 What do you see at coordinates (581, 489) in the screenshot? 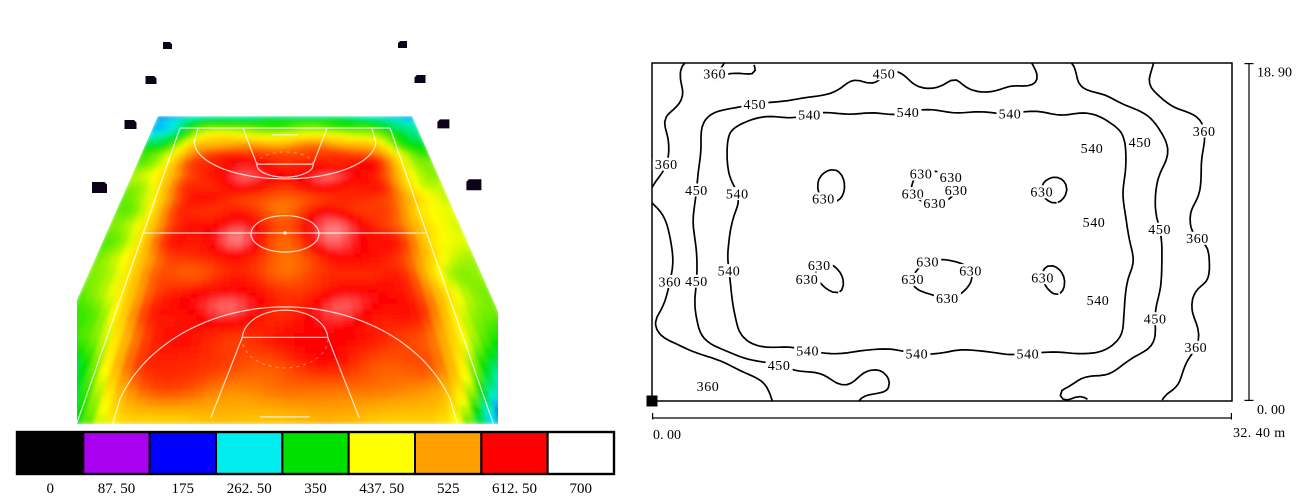
I see `svg-text: 700` at bounding box center [581, 489].